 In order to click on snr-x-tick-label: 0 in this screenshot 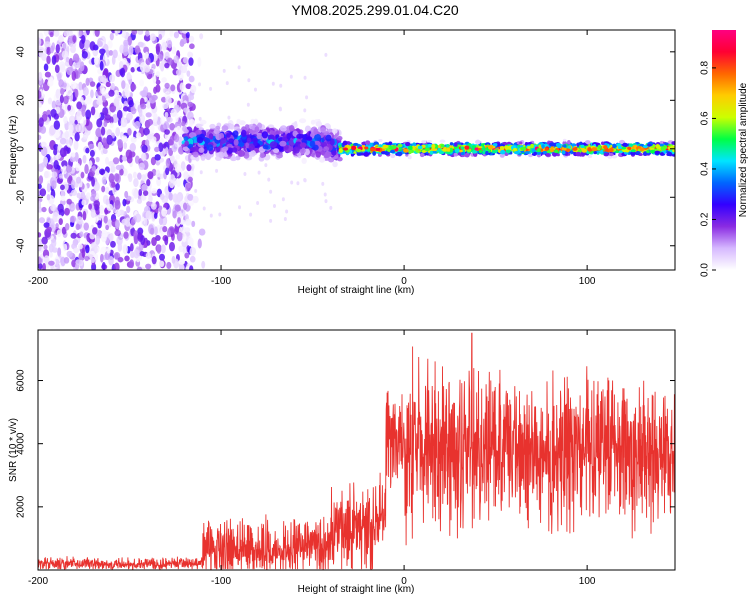, I will do `click(404, 581)`.